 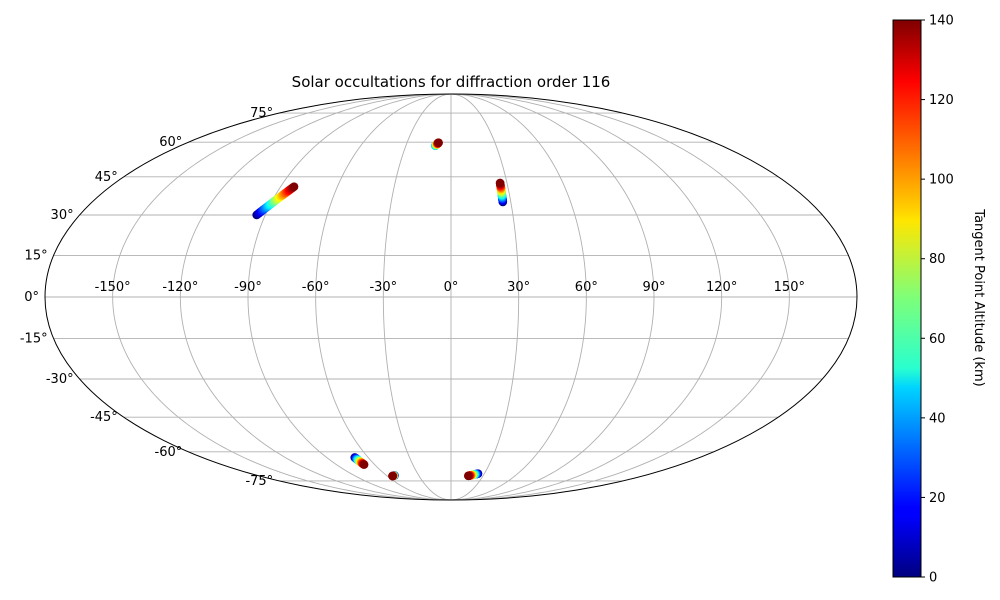 I want to click on lat-tick-label: -30°, so click(x=60, y=379).